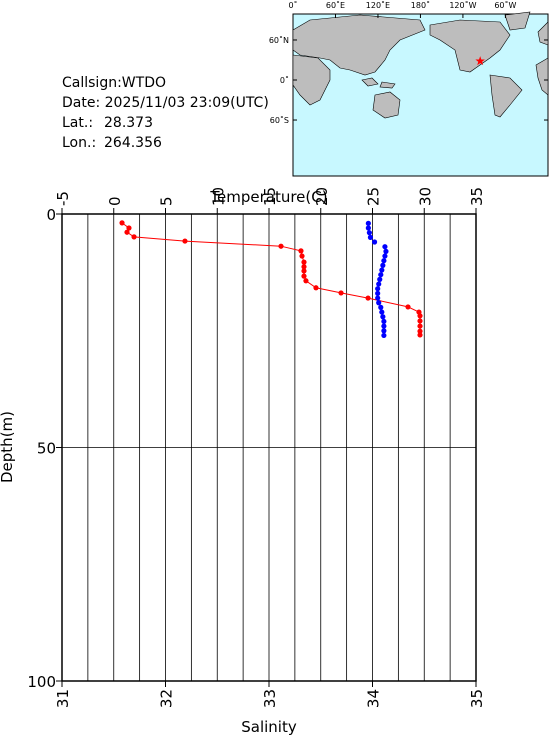 The height and width of the screenshot is (740, 553). Describe the element at coordinates (425, 196) in the screenshot. I see `x2-tick-label: 30` at that location.